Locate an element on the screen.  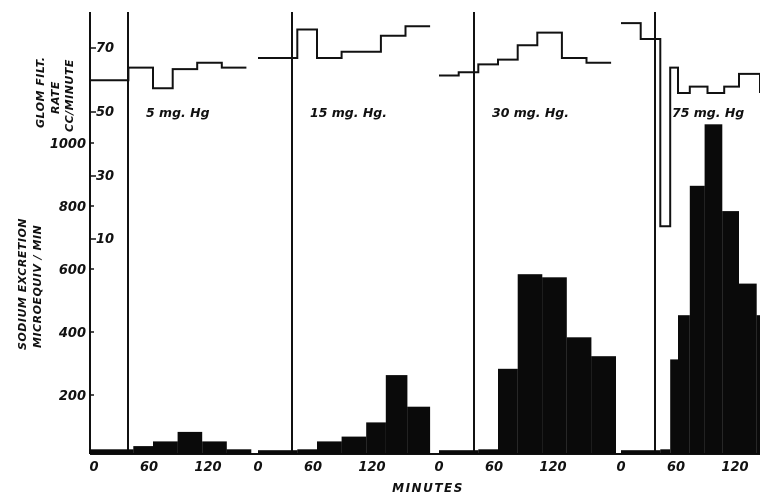
gfr-axis-label-line-3: CC/MINUTE is located at coordinates (69, 95).